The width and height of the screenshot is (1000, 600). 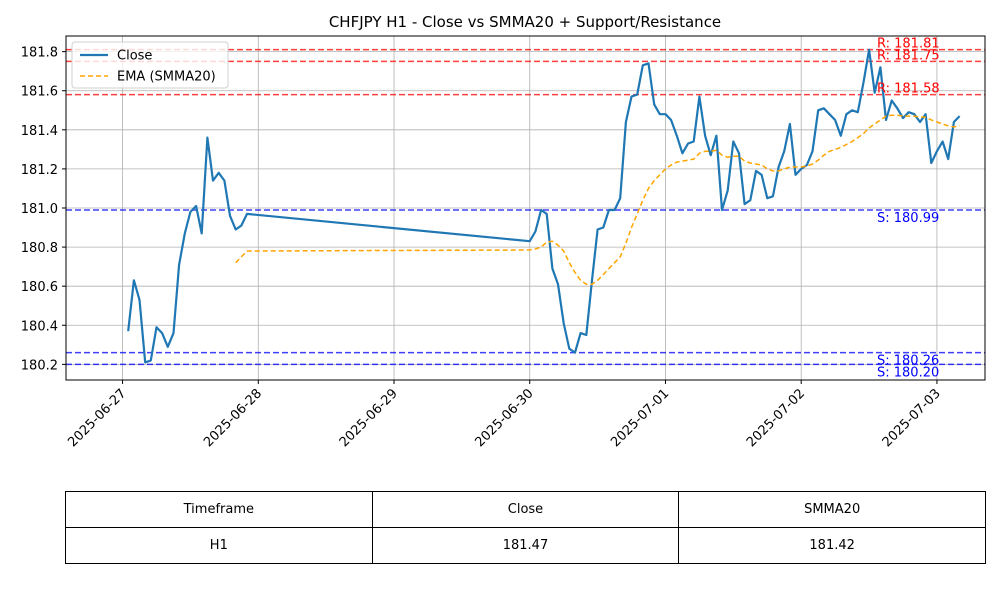 What do you see at coordinates (908, 89) in the screenshot?
I see `resistance-level-label: R: 181.58` at bounding box center [908, 89].